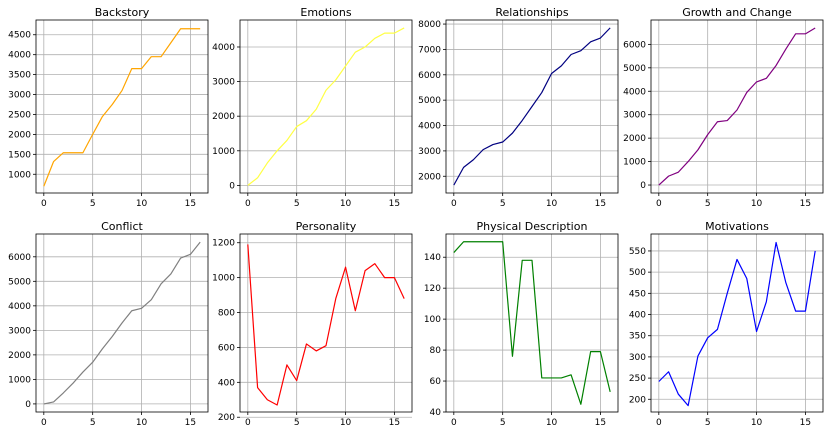  Describe the element at coordinates (432, 289) in the screenshot. I see `y-tick-label: 120` at that location.